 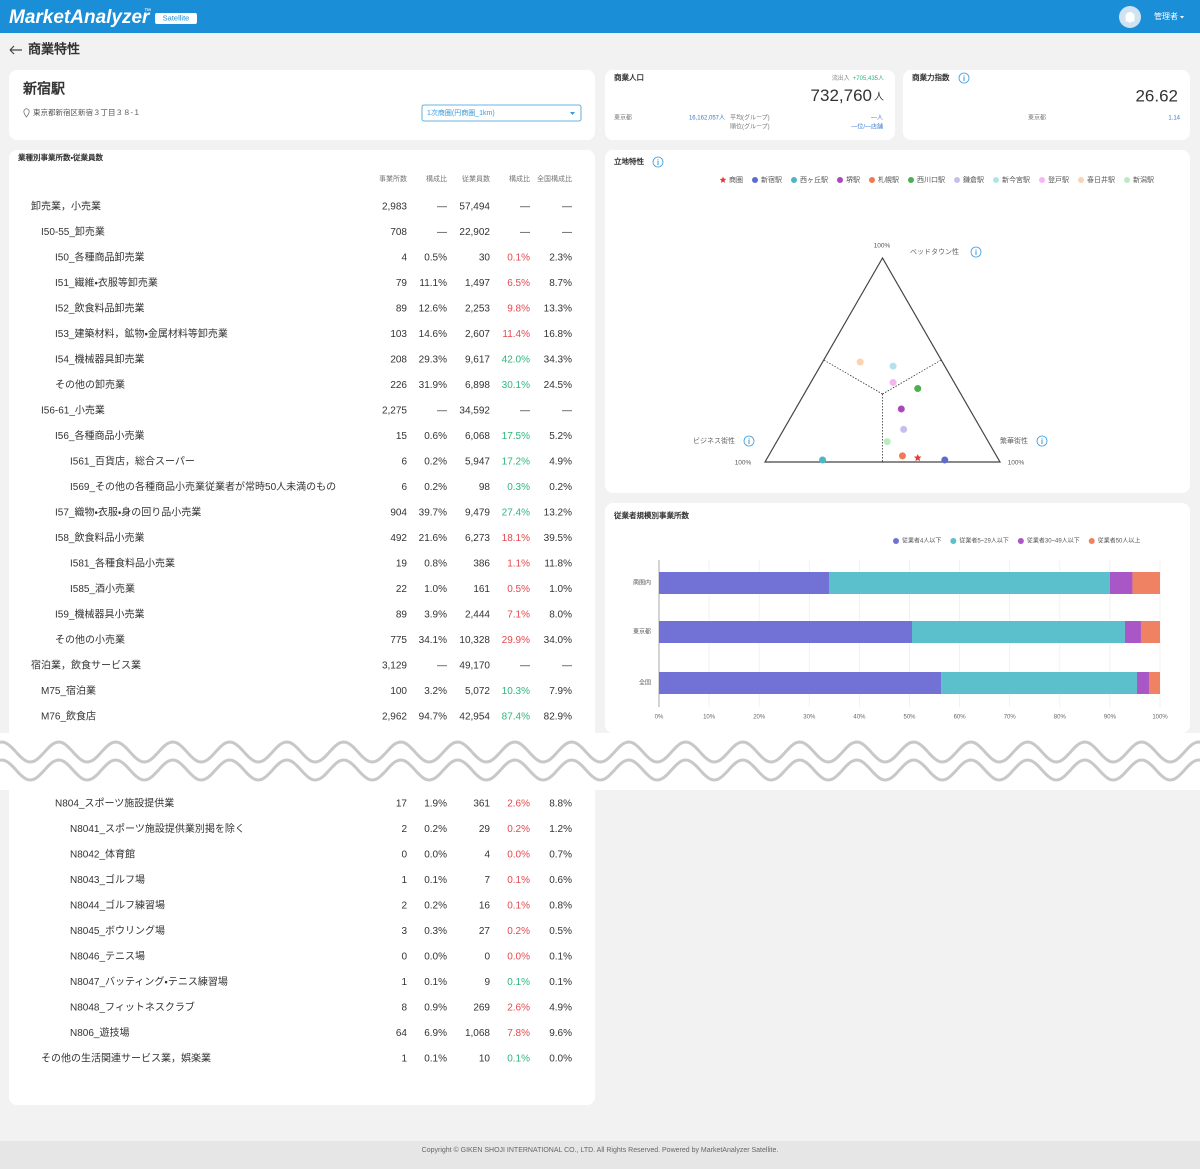 I want to click on cell: 16, so click(x=485, y=906).